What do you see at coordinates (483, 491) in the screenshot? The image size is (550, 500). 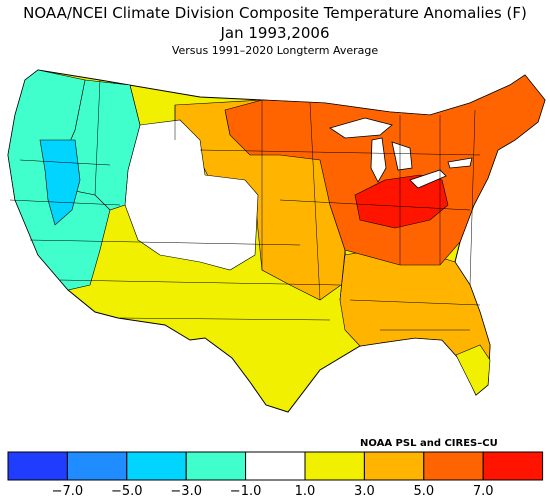 I see `legend-tick-label: 7.0` at bounding box center [483, 491].